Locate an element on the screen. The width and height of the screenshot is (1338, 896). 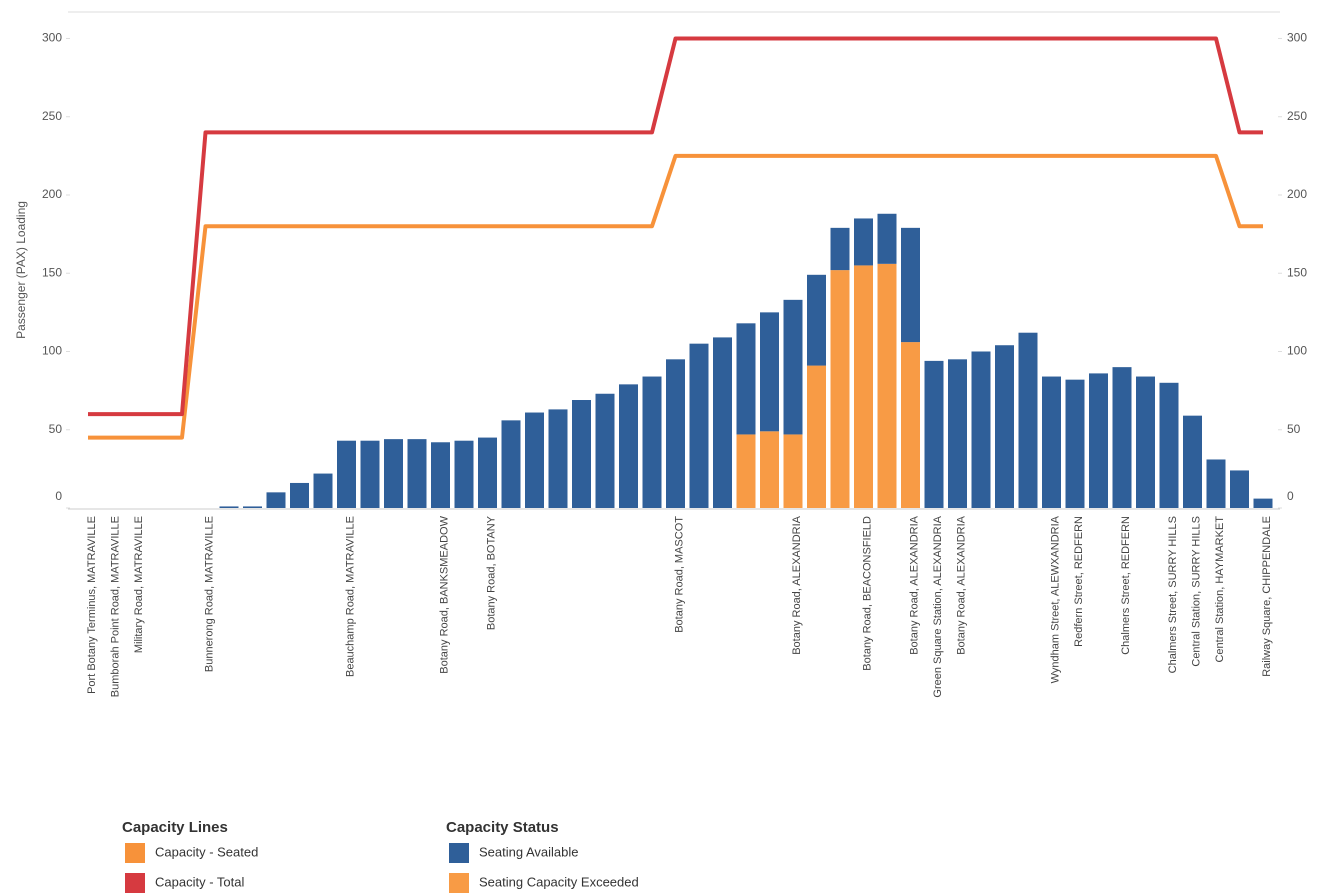
y-tick-label: 0 is located at coordinates (58, 496).